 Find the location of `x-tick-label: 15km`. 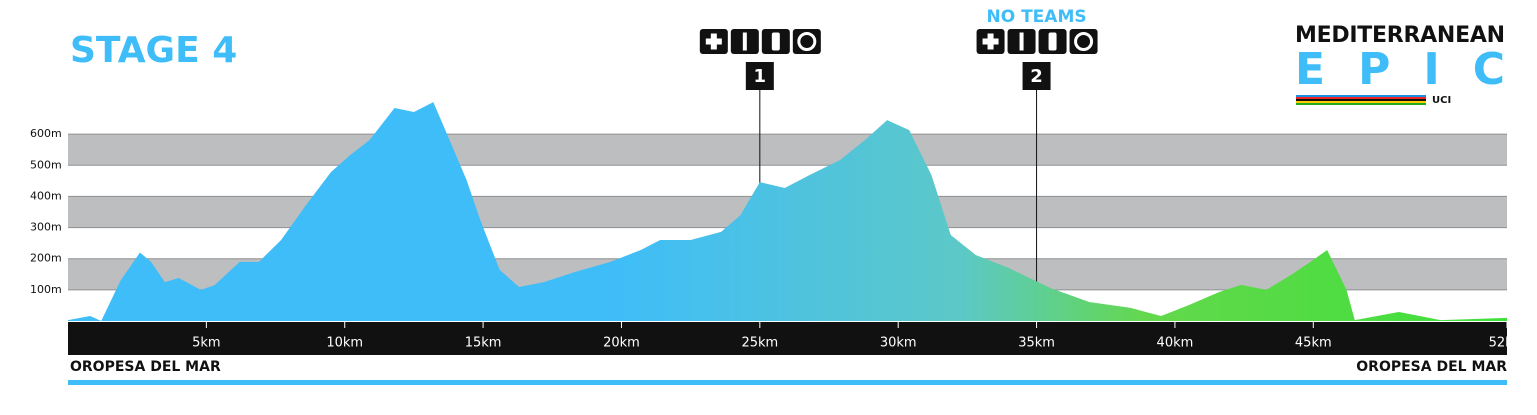

x-tick-label: 15km is located at coordinates (483, 343).